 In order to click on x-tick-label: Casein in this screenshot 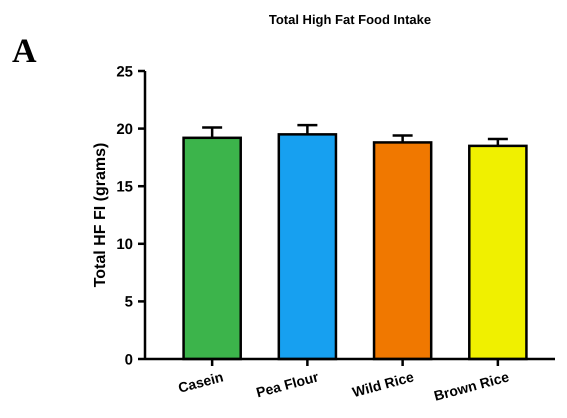, I will do `click(200, 382)`.